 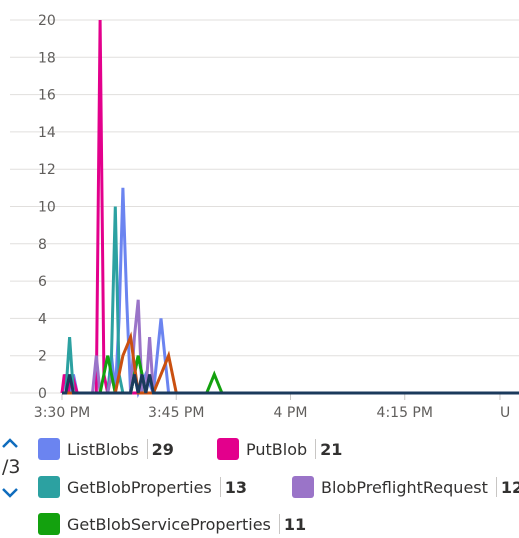 I want to click on legend-label: PutBlob, so click(x=277, y=449).